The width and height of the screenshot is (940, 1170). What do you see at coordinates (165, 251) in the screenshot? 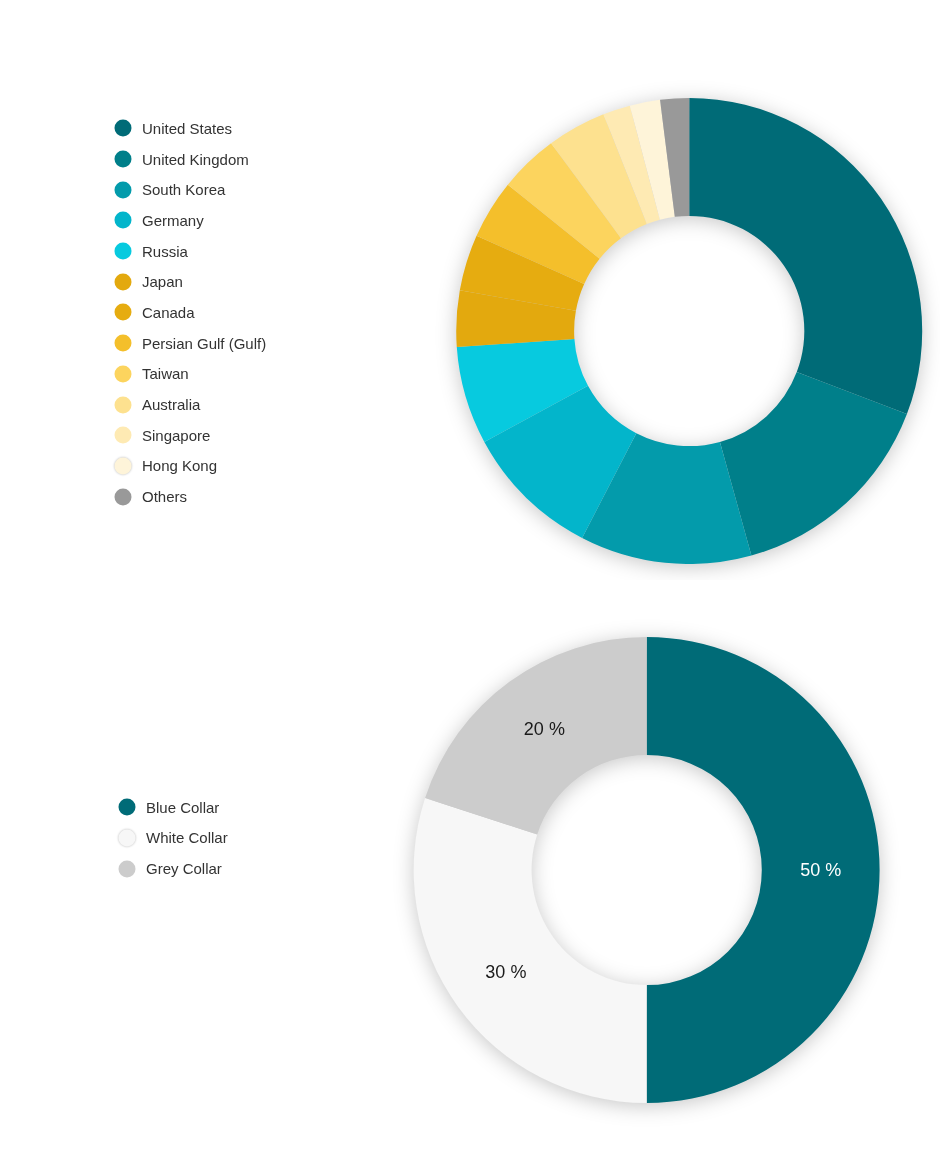
I see `legend-label: Russia` at bounding box center [165, 251].